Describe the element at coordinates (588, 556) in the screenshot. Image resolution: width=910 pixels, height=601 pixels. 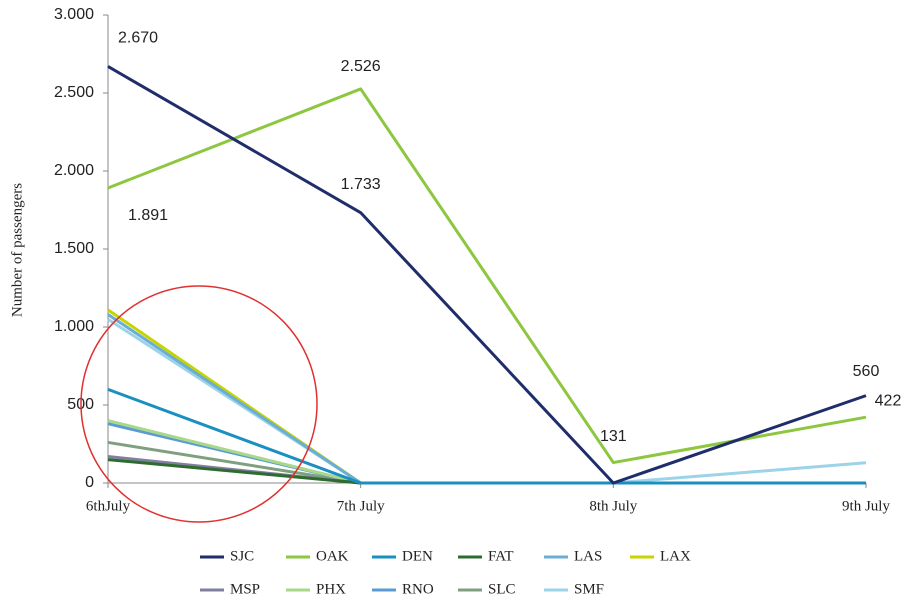
I see `legend-label: LAS` at that location.